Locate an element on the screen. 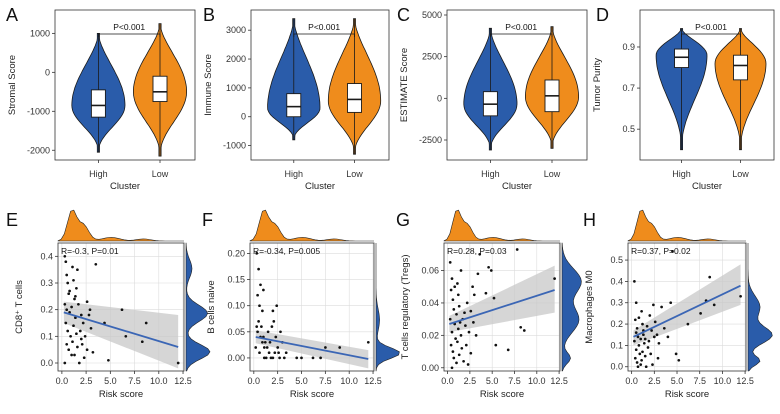 The width and height of the screenshot is (780, 414). x-tick-label: 2.5 is located at coordinates (86, 381).